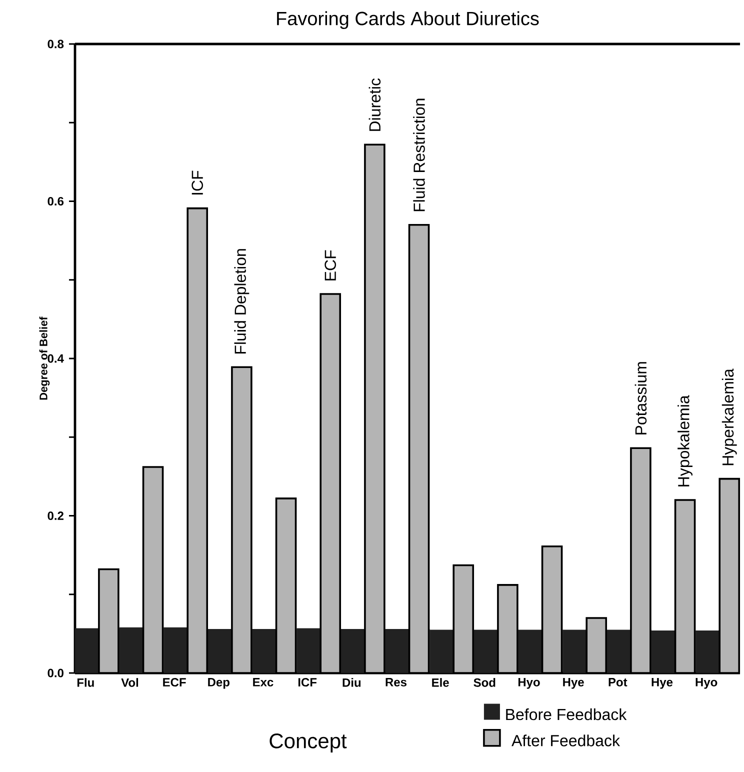 The height and width of the screenshot is (772, 744). I want to click on data-label: ECF, so click(330, 265).